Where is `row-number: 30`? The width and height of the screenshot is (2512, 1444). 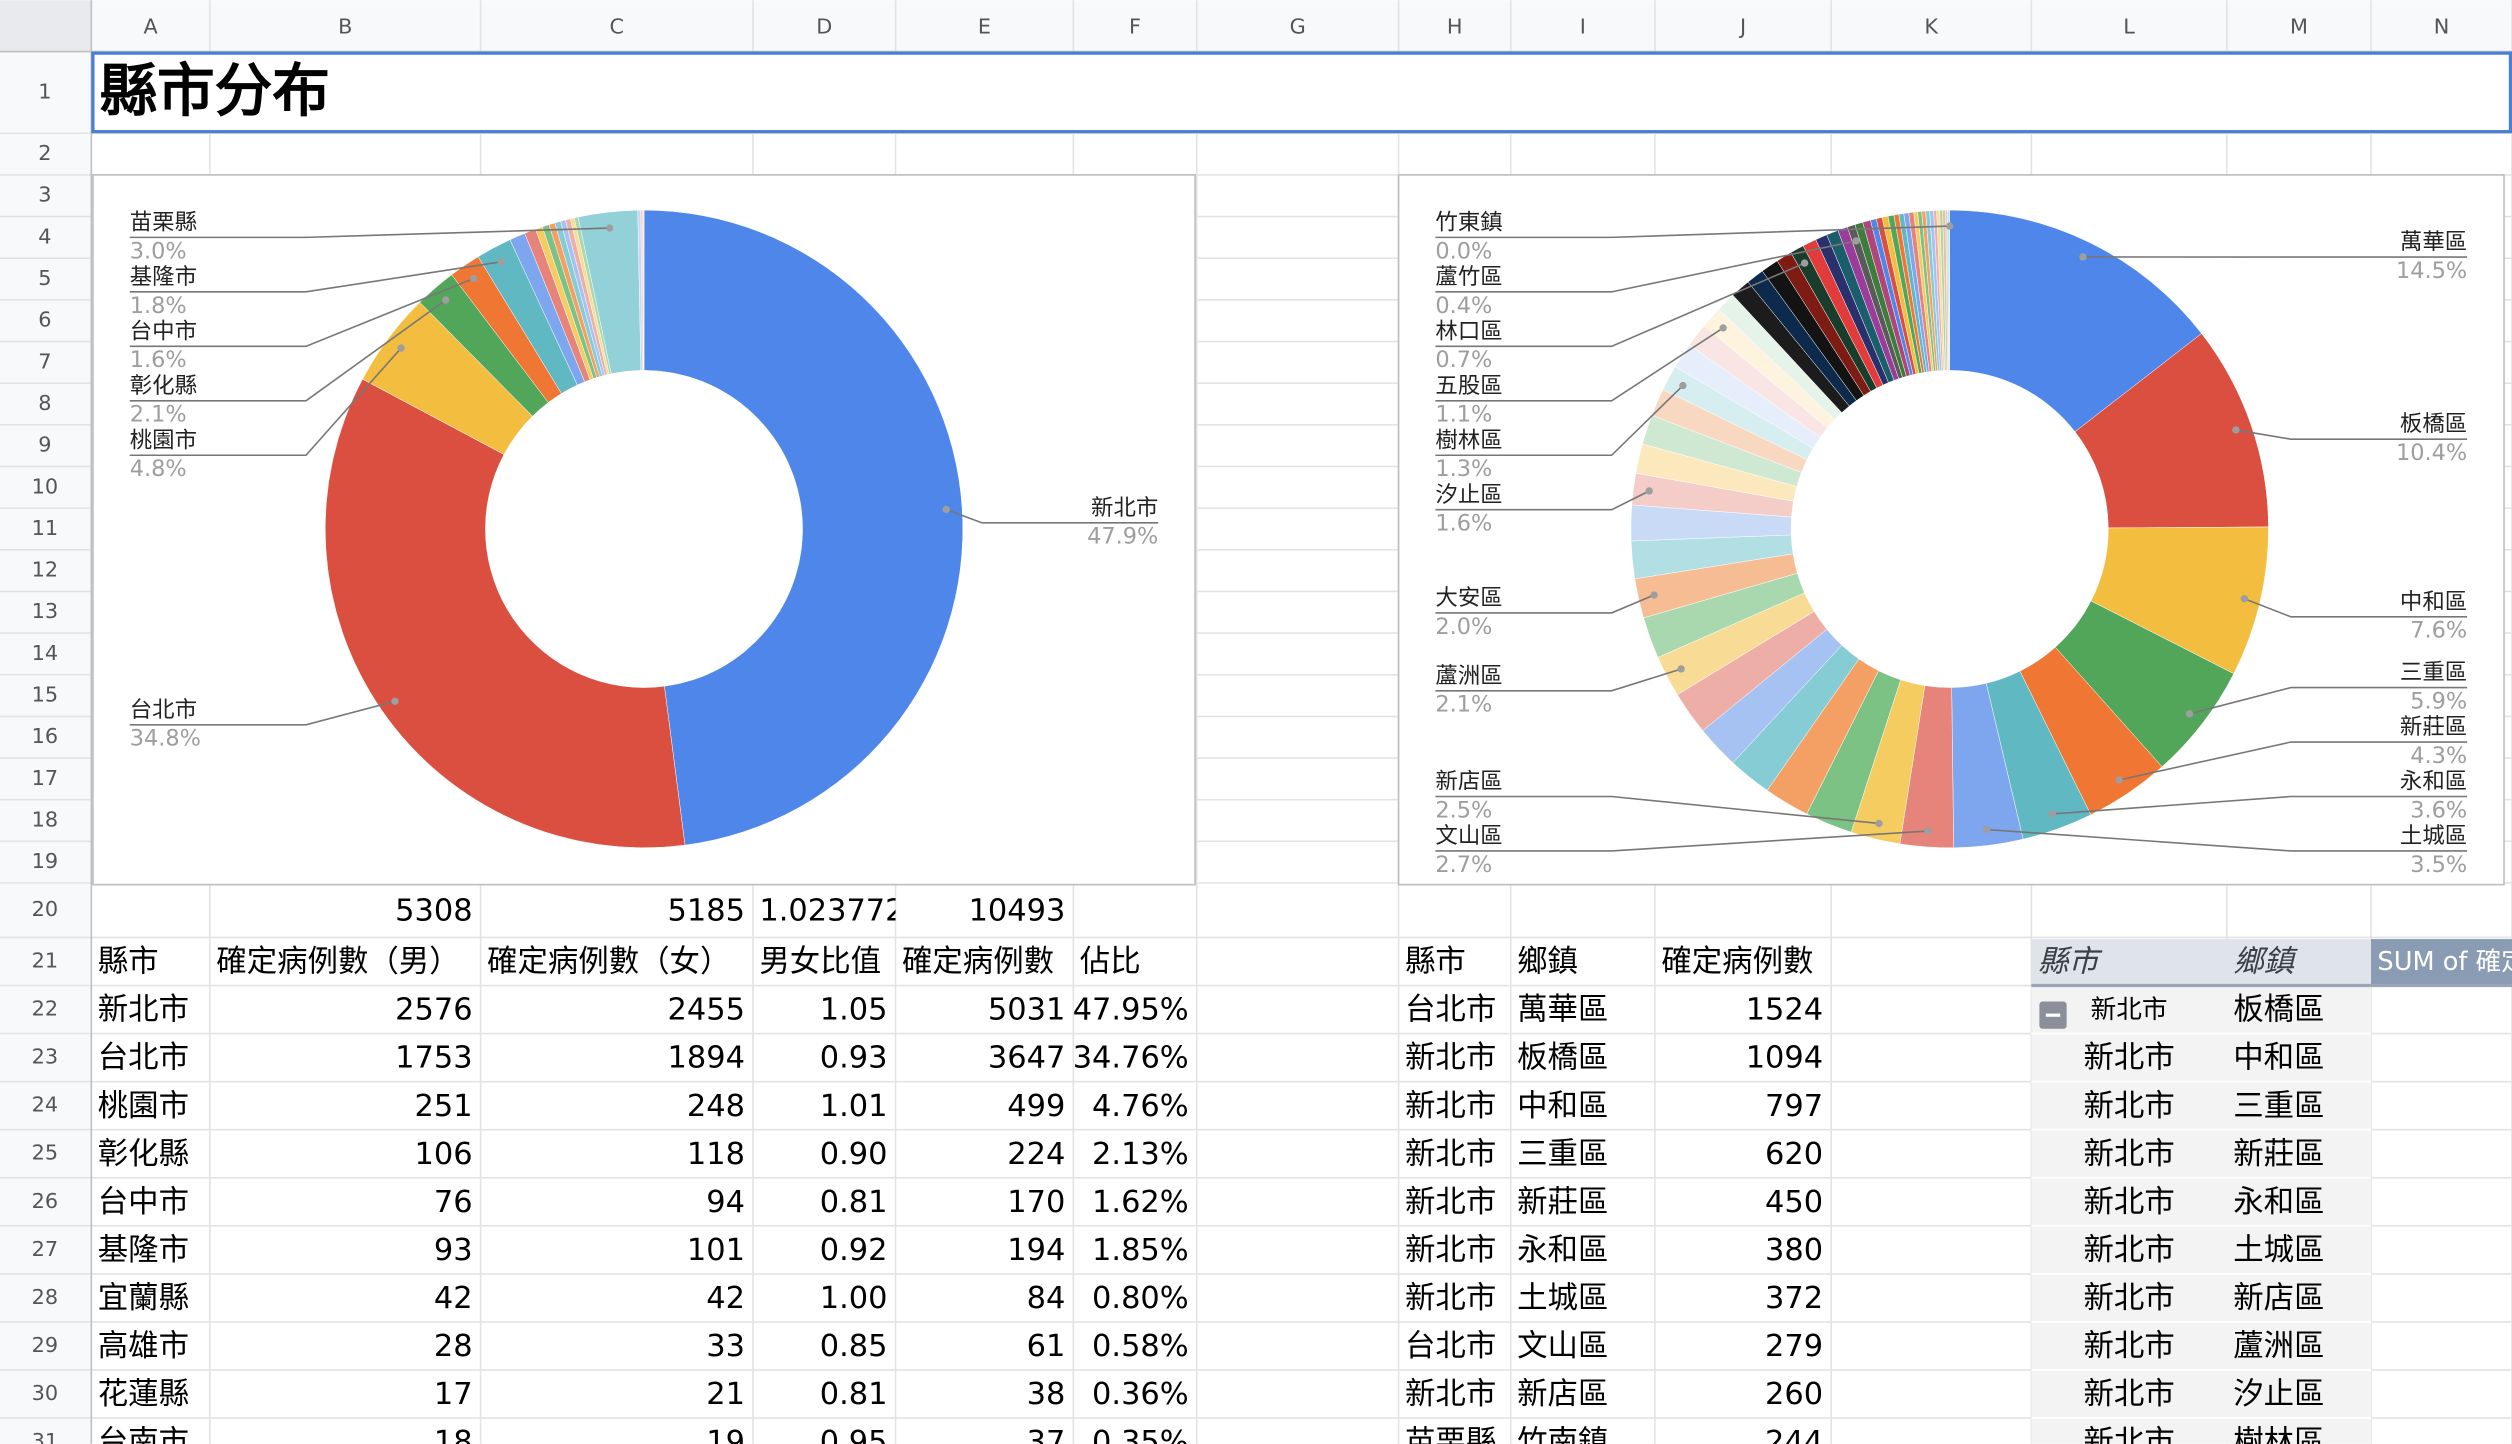
row-number: 30 is located at coordinates (45, 1393).